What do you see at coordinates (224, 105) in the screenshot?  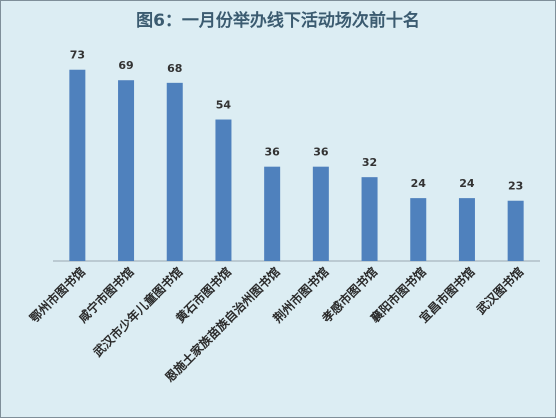 I see `value-label: 54` at bounding box center [224, 105].